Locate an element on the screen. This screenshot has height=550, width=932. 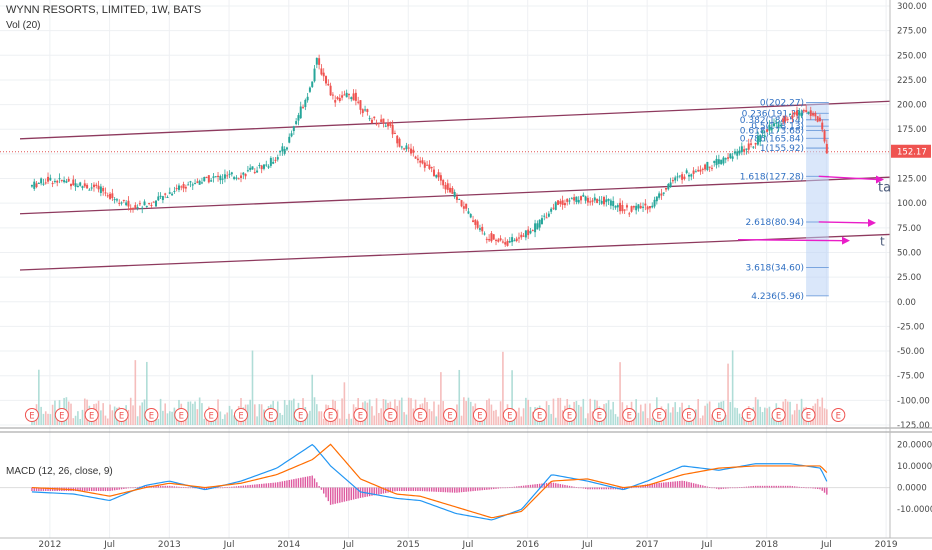
y-tick-label: 300.00 is located at coordinates (912, 7).